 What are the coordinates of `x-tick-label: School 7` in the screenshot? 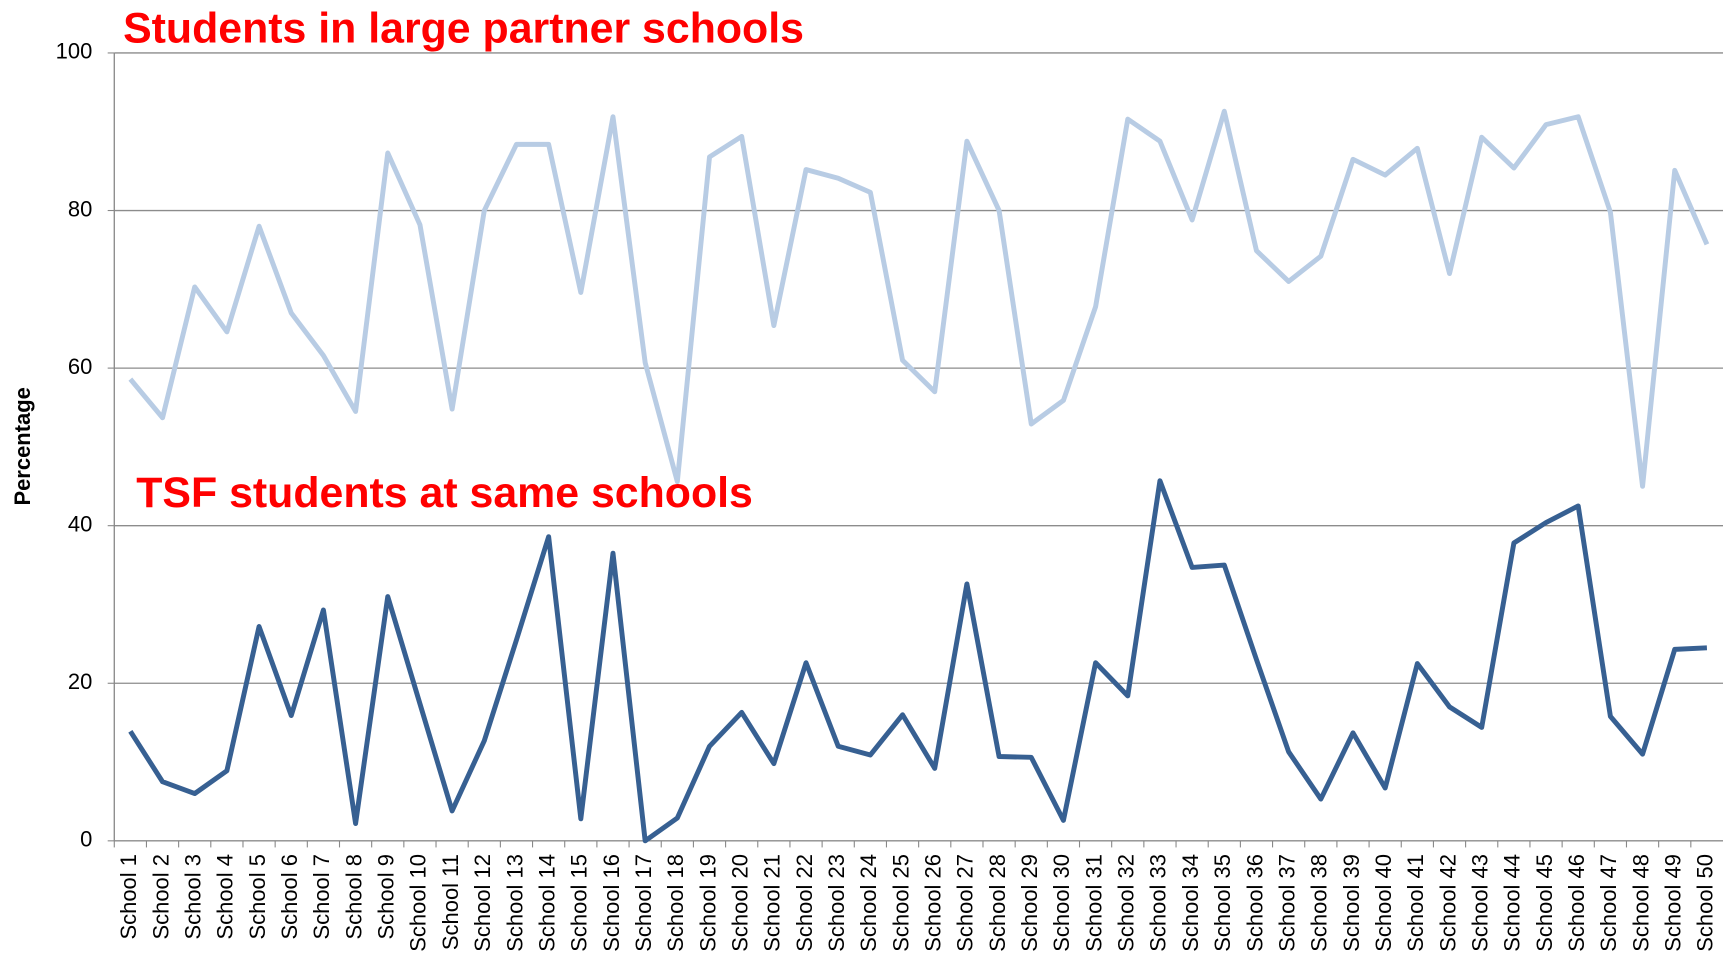 It's located at (321, 897).